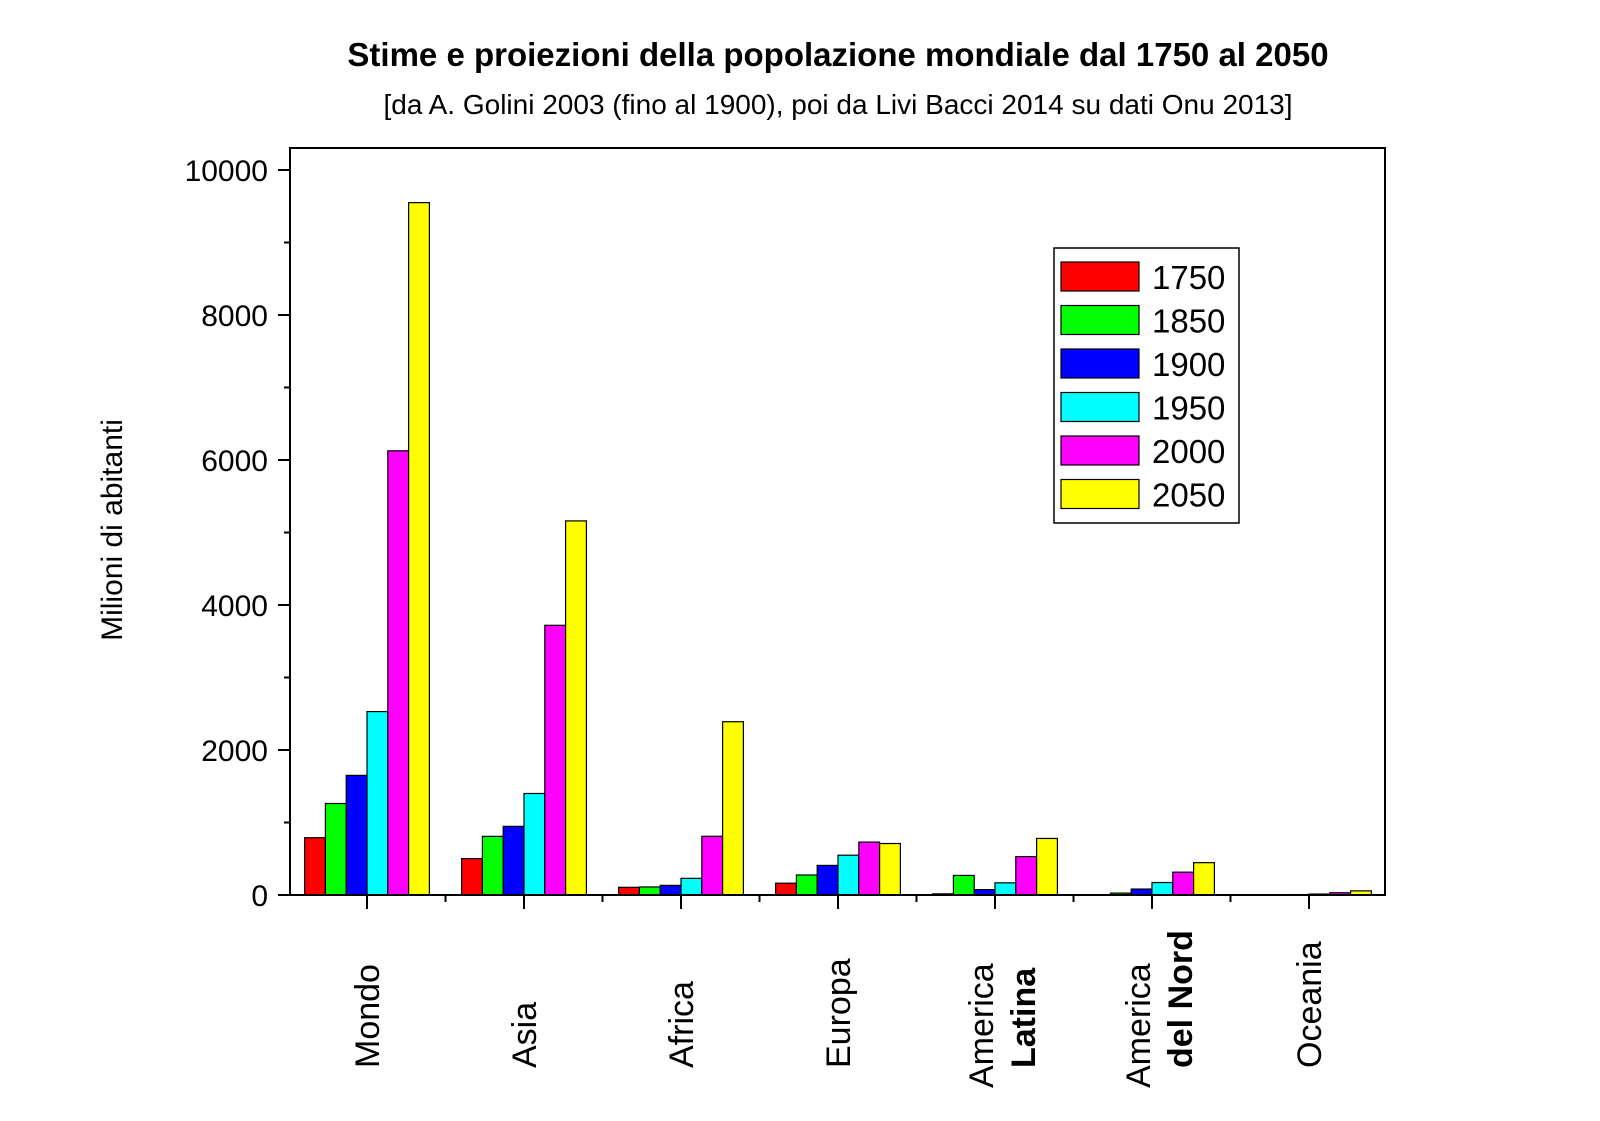 The width and height of the screenshot is (1600, 1121). I want to click on legend-swatch-2000, so click(1100, 450).